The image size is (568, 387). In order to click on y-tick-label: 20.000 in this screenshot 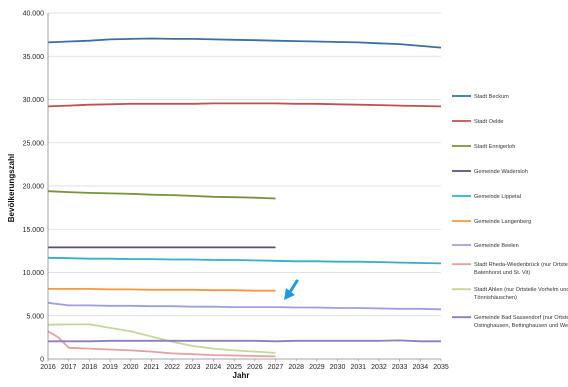, I will do `click(34, 187)`.